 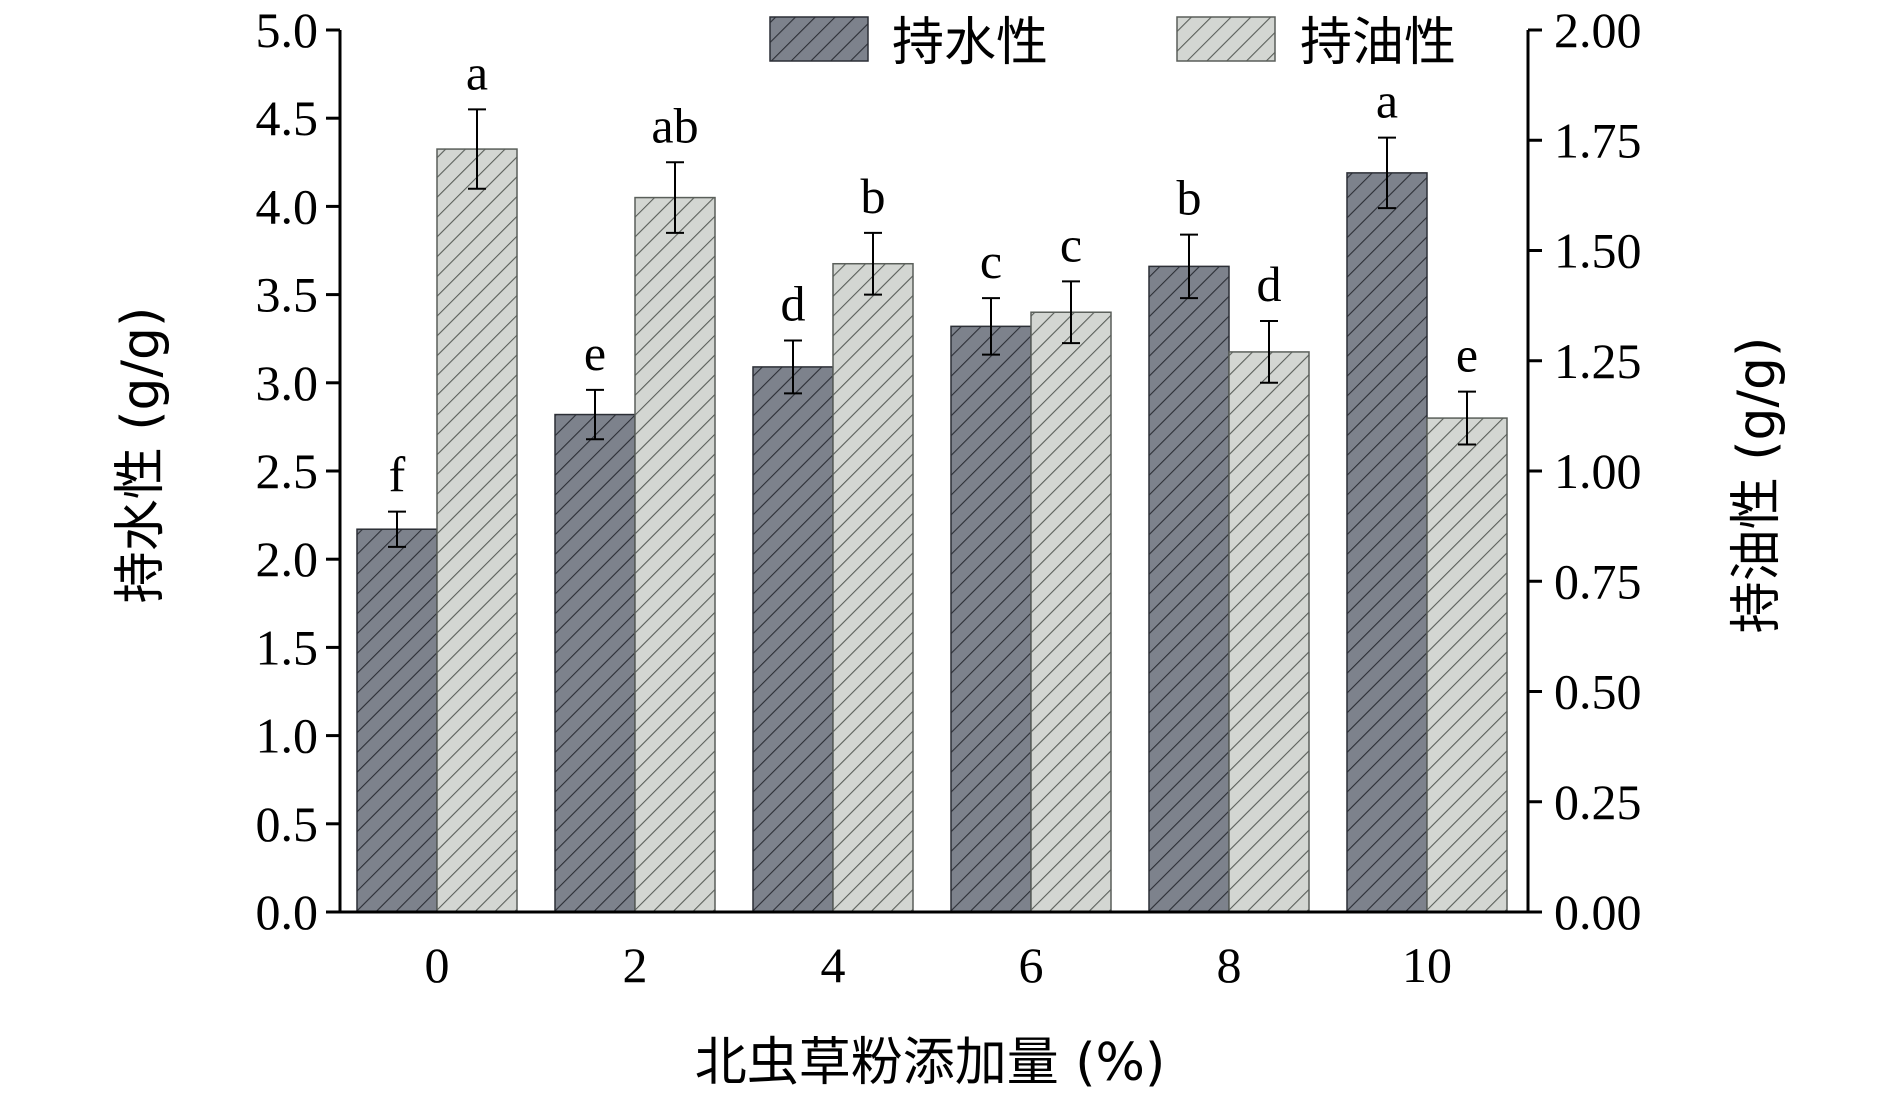 I want to click on right-y-tick-label: 1.00, so click(x=1598, y=471).